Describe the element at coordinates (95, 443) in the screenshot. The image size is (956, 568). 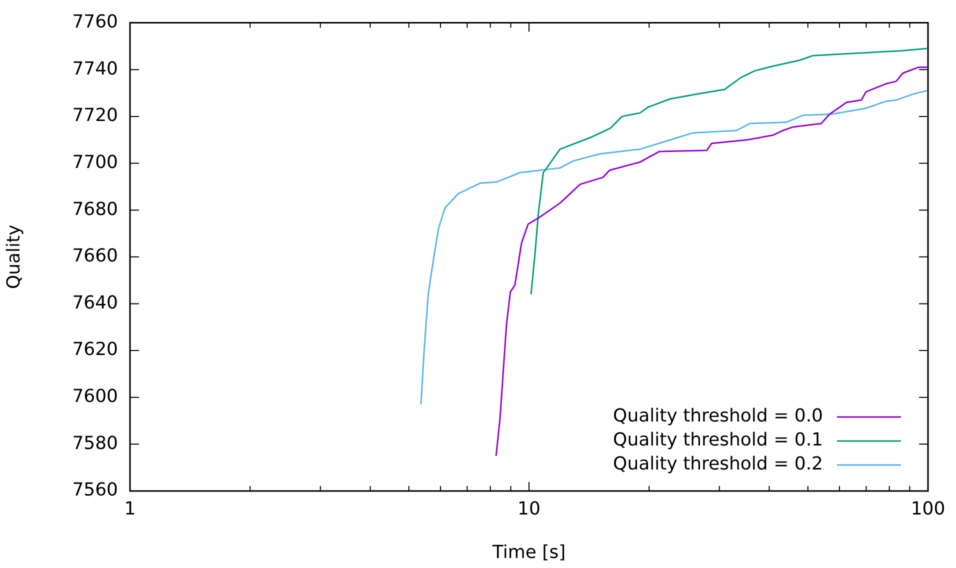
I see `y-tick-label: 7580` at that location.